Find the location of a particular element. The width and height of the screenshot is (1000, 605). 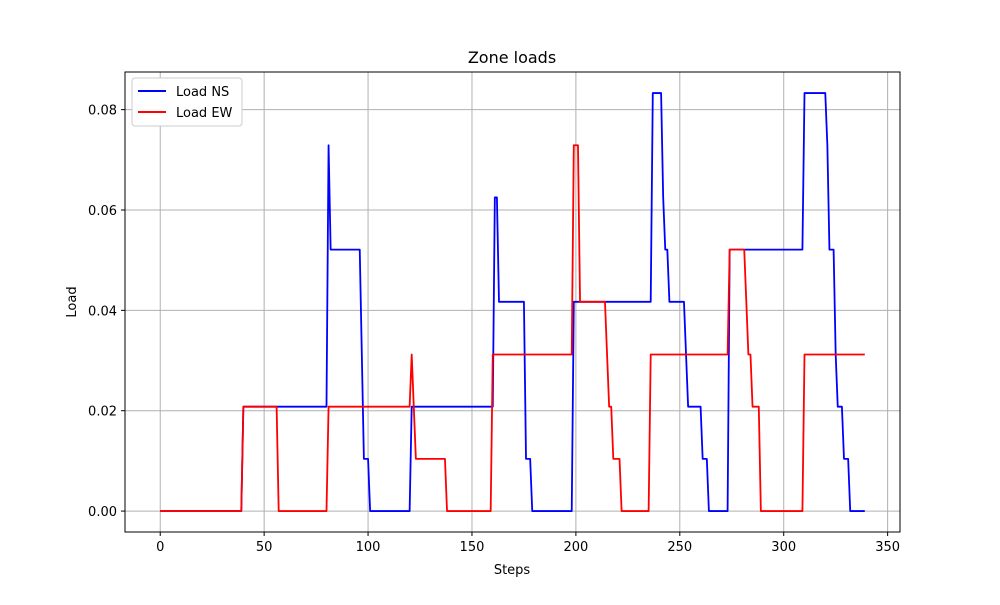

y-axis-label: Load is located at coordinates (72, 301).